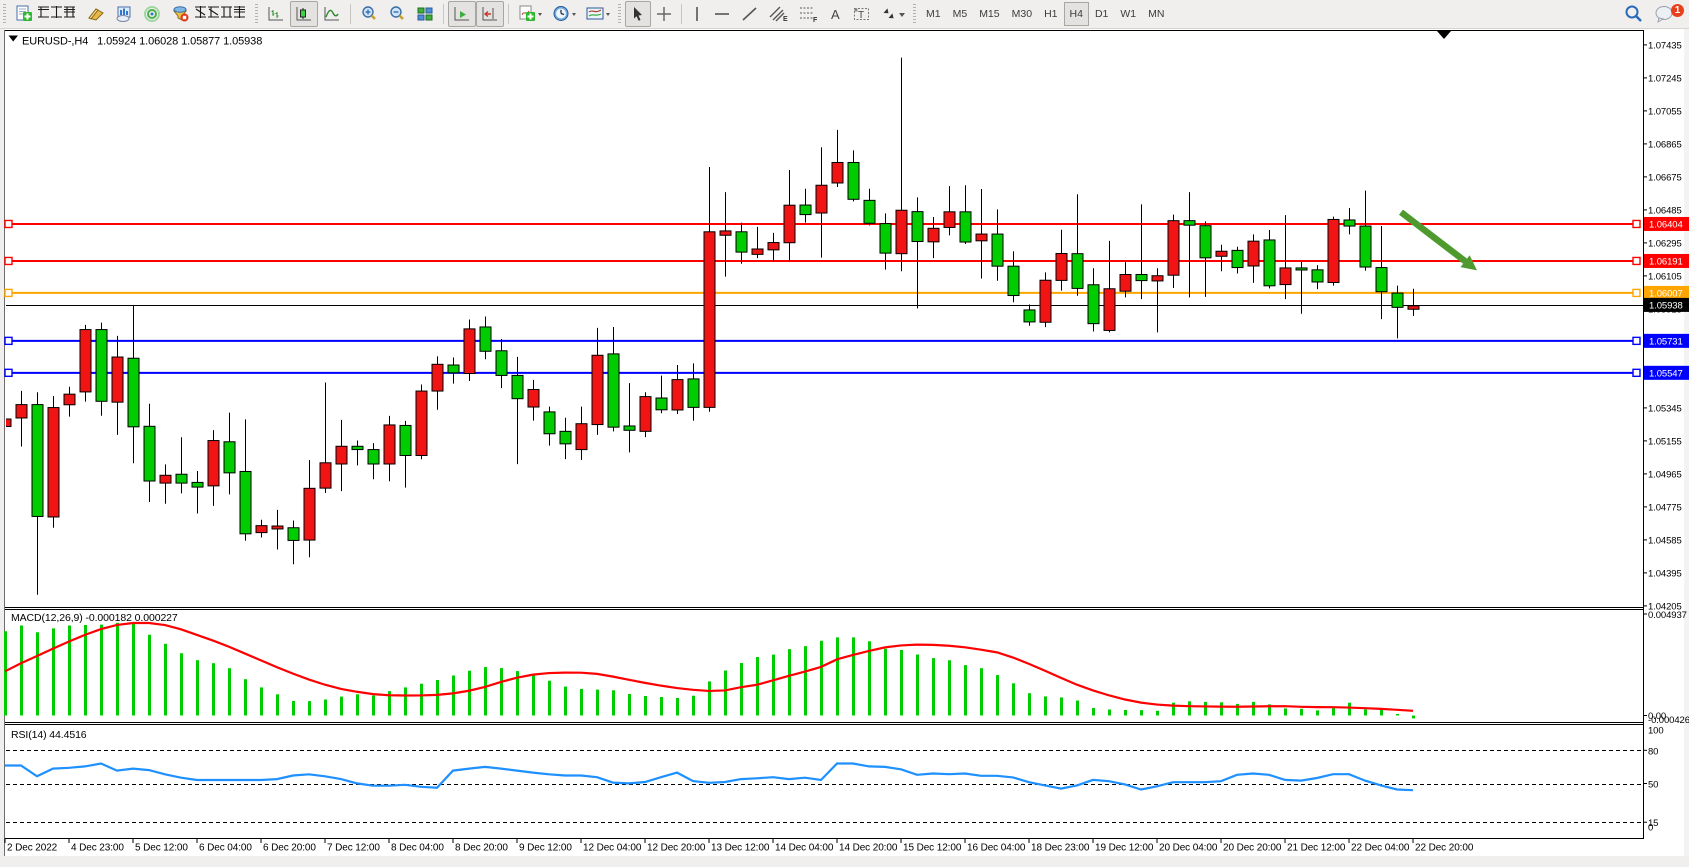 This screenshot has width=1689, height=867. I want to click on indicators-button, so click(530, 14).